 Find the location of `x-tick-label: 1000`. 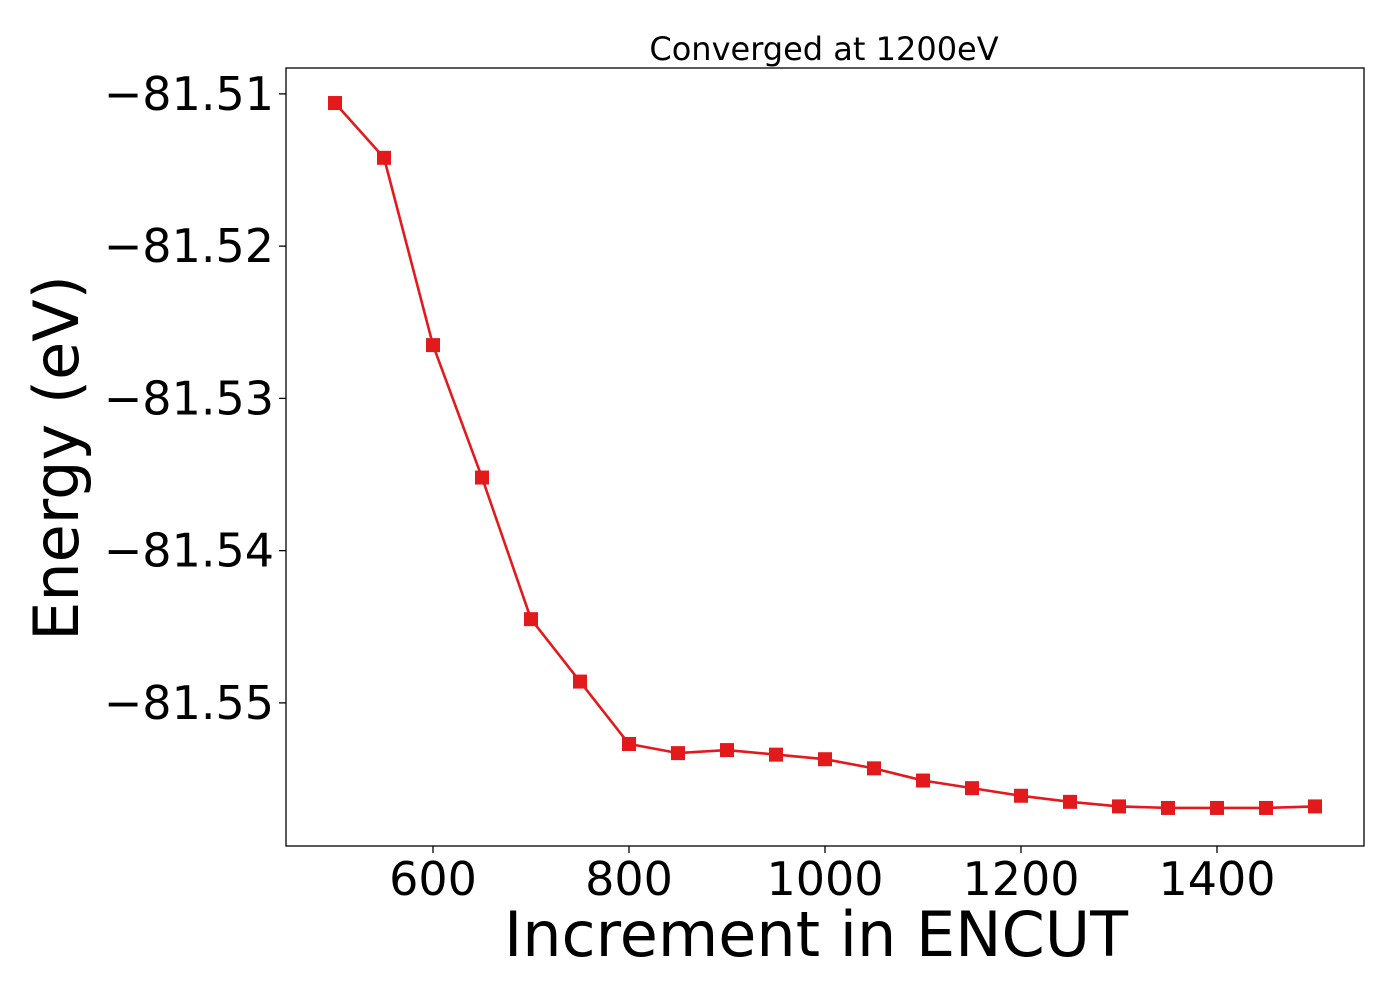

x-tick-label: 1000 is located at coordinates (824, 879).